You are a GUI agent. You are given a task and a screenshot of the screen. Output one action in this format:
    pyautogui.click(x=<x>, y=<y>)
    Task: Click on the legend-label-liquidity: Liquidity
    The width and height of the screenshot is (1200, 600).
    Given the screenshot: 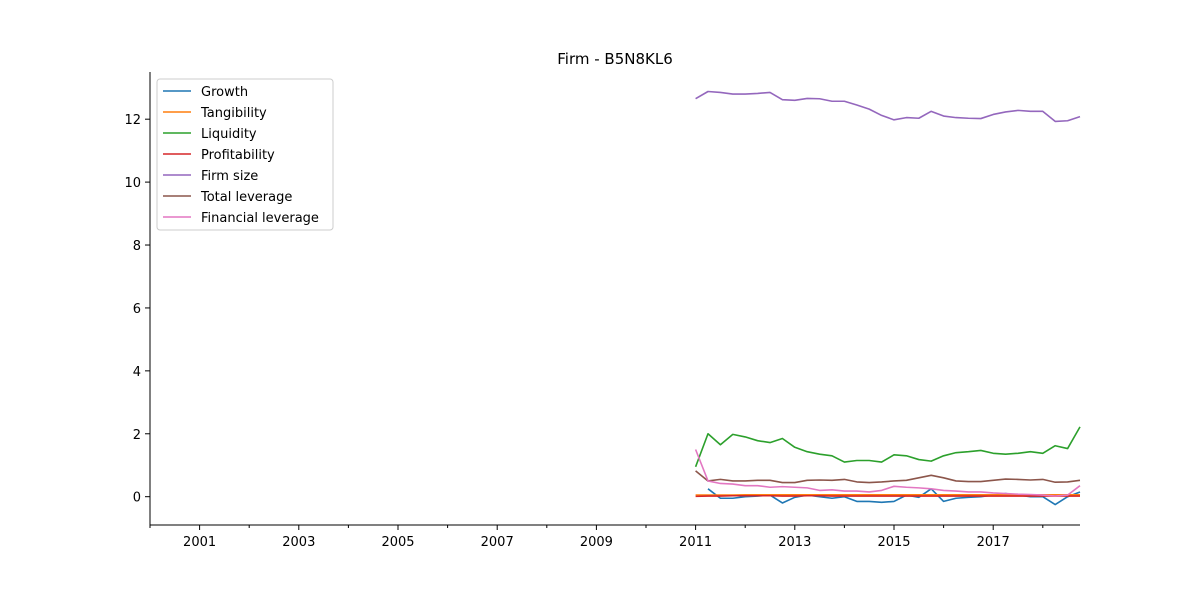 What is the action you would take?
    pyautogui.click(x=229, y=134)
    